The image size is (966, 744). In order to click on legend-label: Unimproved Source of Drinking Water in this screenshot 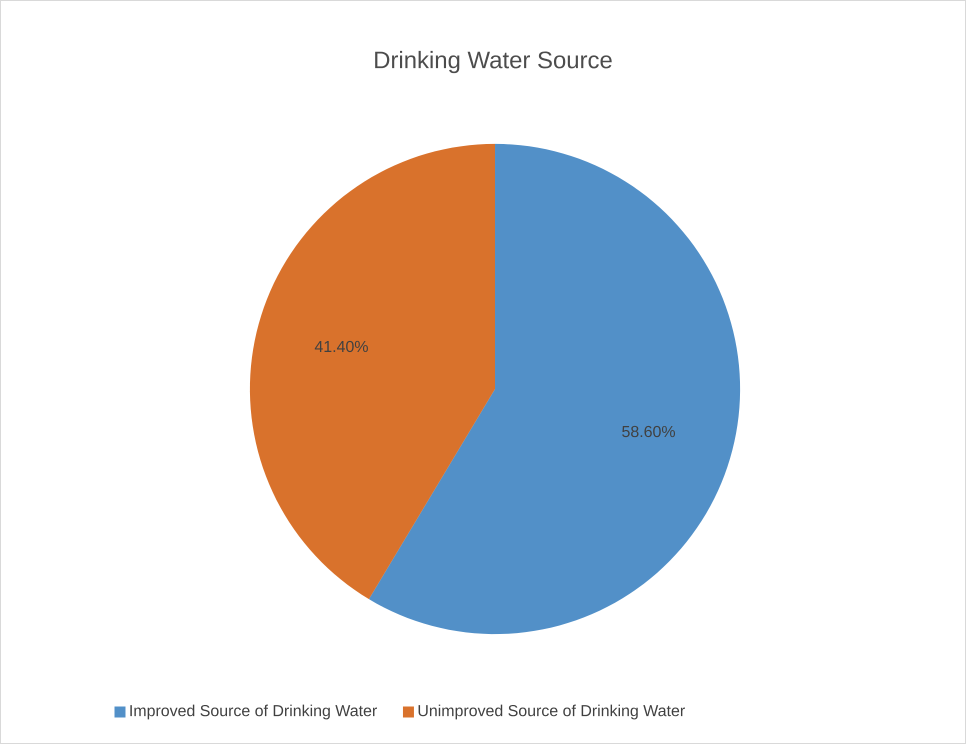, I will do `click(551, 712)`.